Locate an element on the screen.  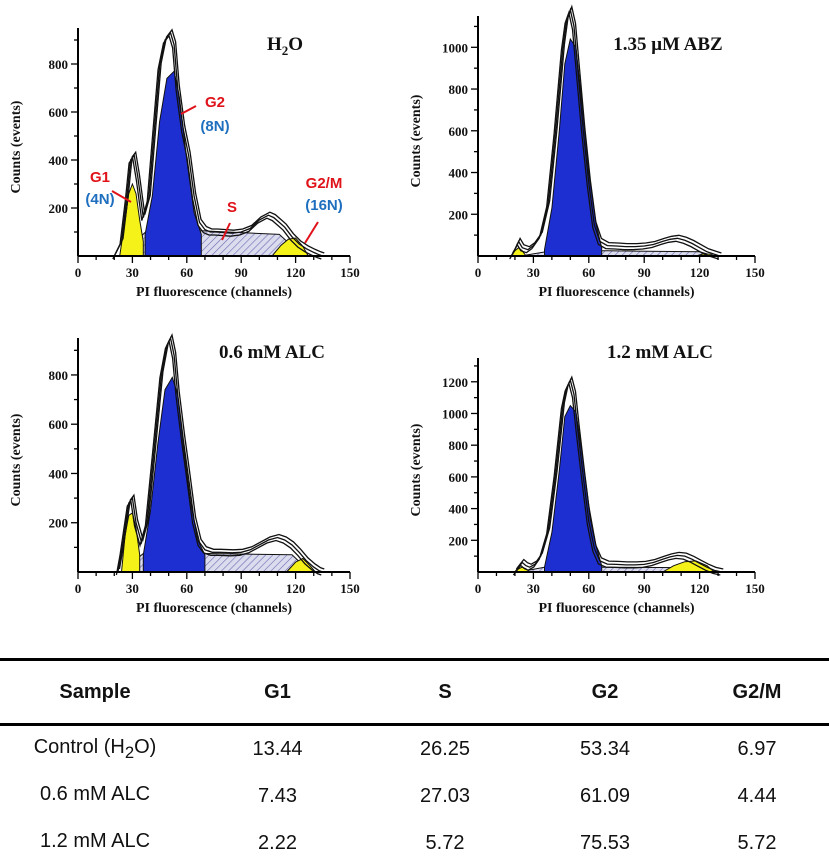
header-s: S is located at coordinates (445, 692).